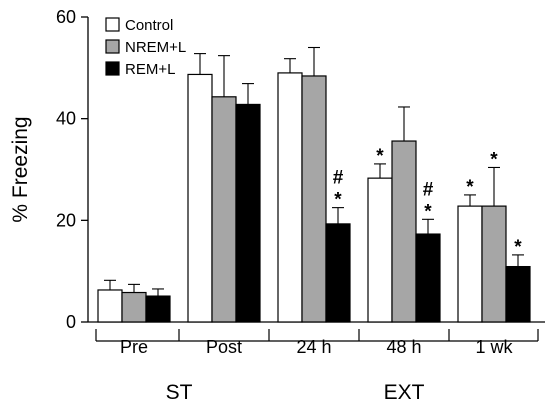  Describe the element at coordinates (224, 209) in the screenshot. I see `bar-nrem-l-Post` at that location.